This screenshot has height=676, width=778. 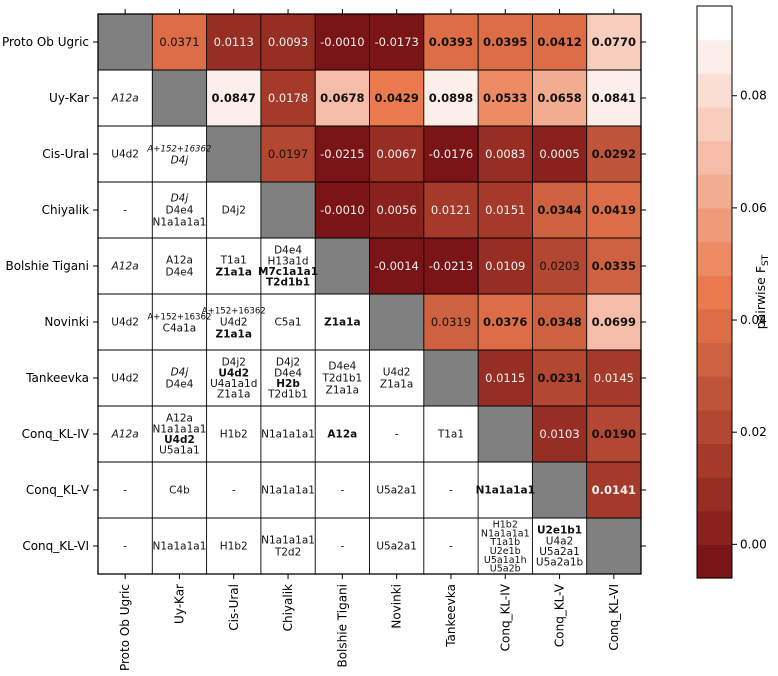 What do you see at coordinates (47, 266) in the screenshot?
I see `y-tick-label: Bolshie Tigani` at bounding box center [47, 266].